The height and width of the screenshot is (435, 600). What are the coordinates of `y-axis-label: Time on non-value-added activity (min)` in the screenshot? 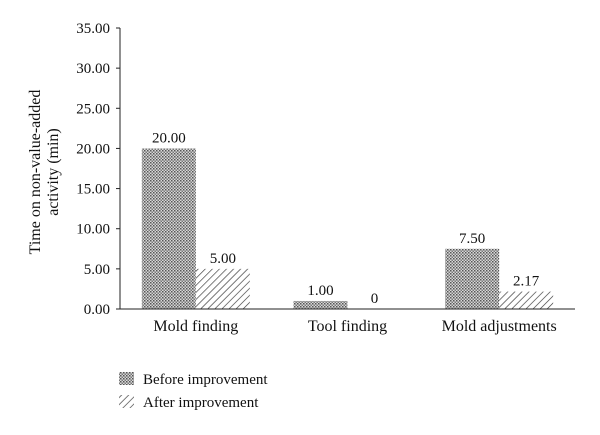 It's located at (44, 172).